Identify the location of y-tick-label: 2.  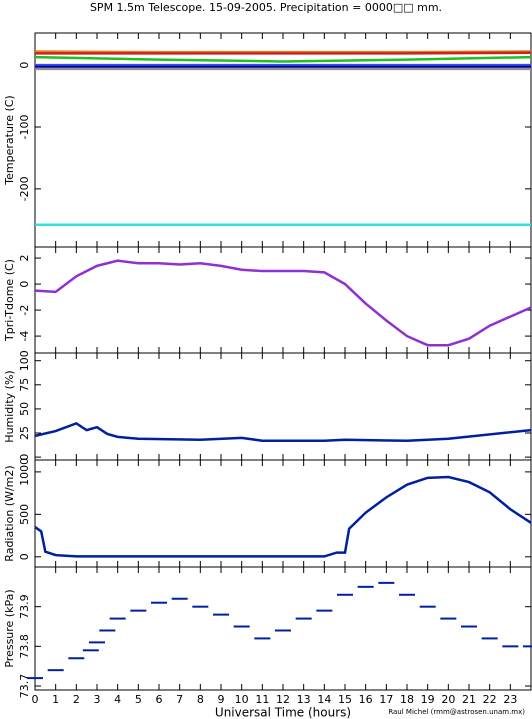
(24, 258).